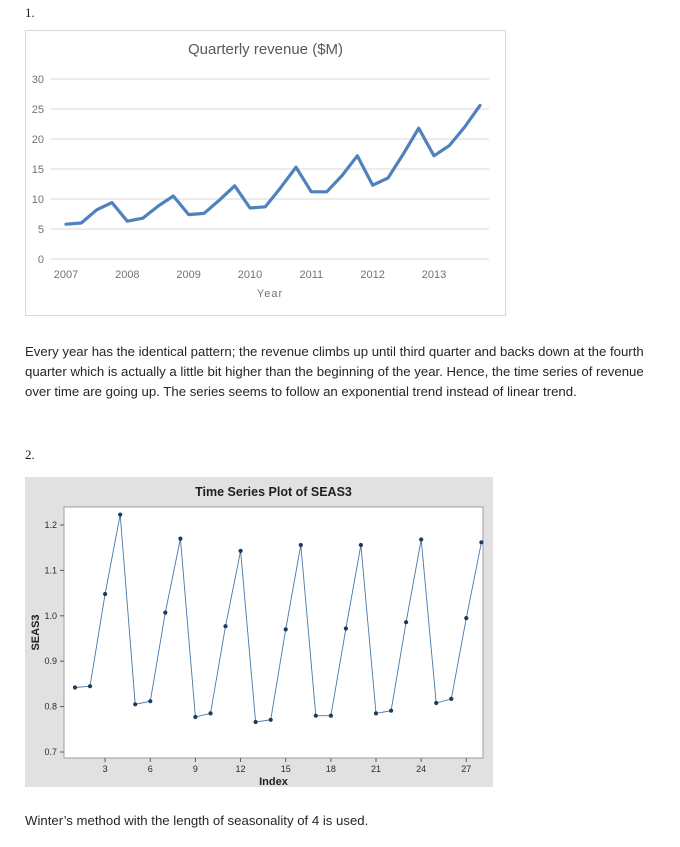  I want to click on svg-text: Year, so click(270, 294).